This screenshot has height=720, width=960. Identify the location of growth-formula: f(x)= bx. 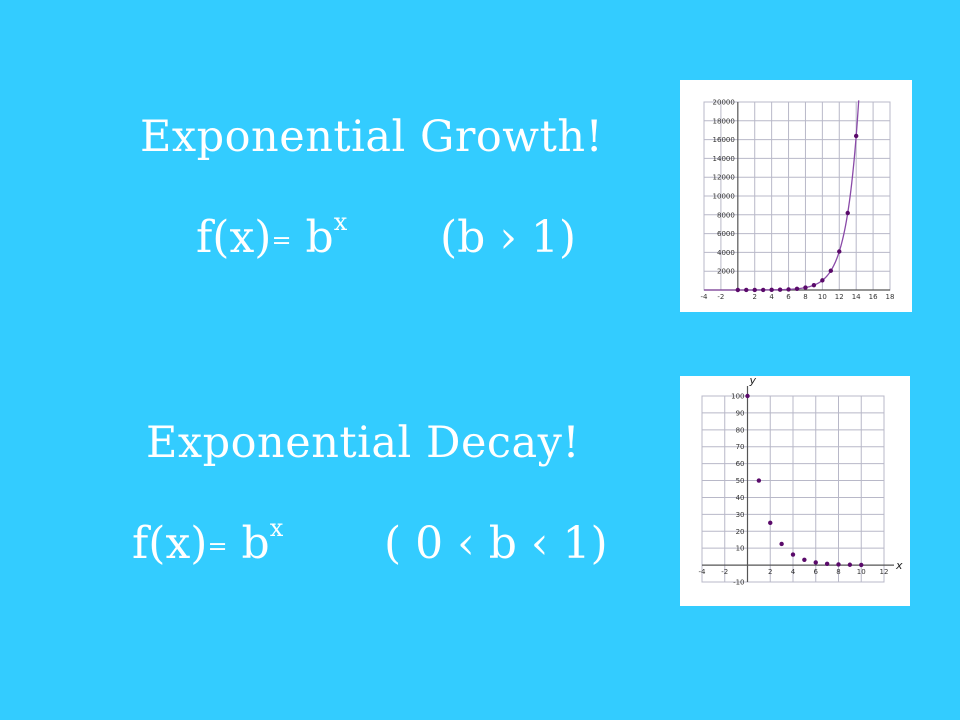
(271, 236).